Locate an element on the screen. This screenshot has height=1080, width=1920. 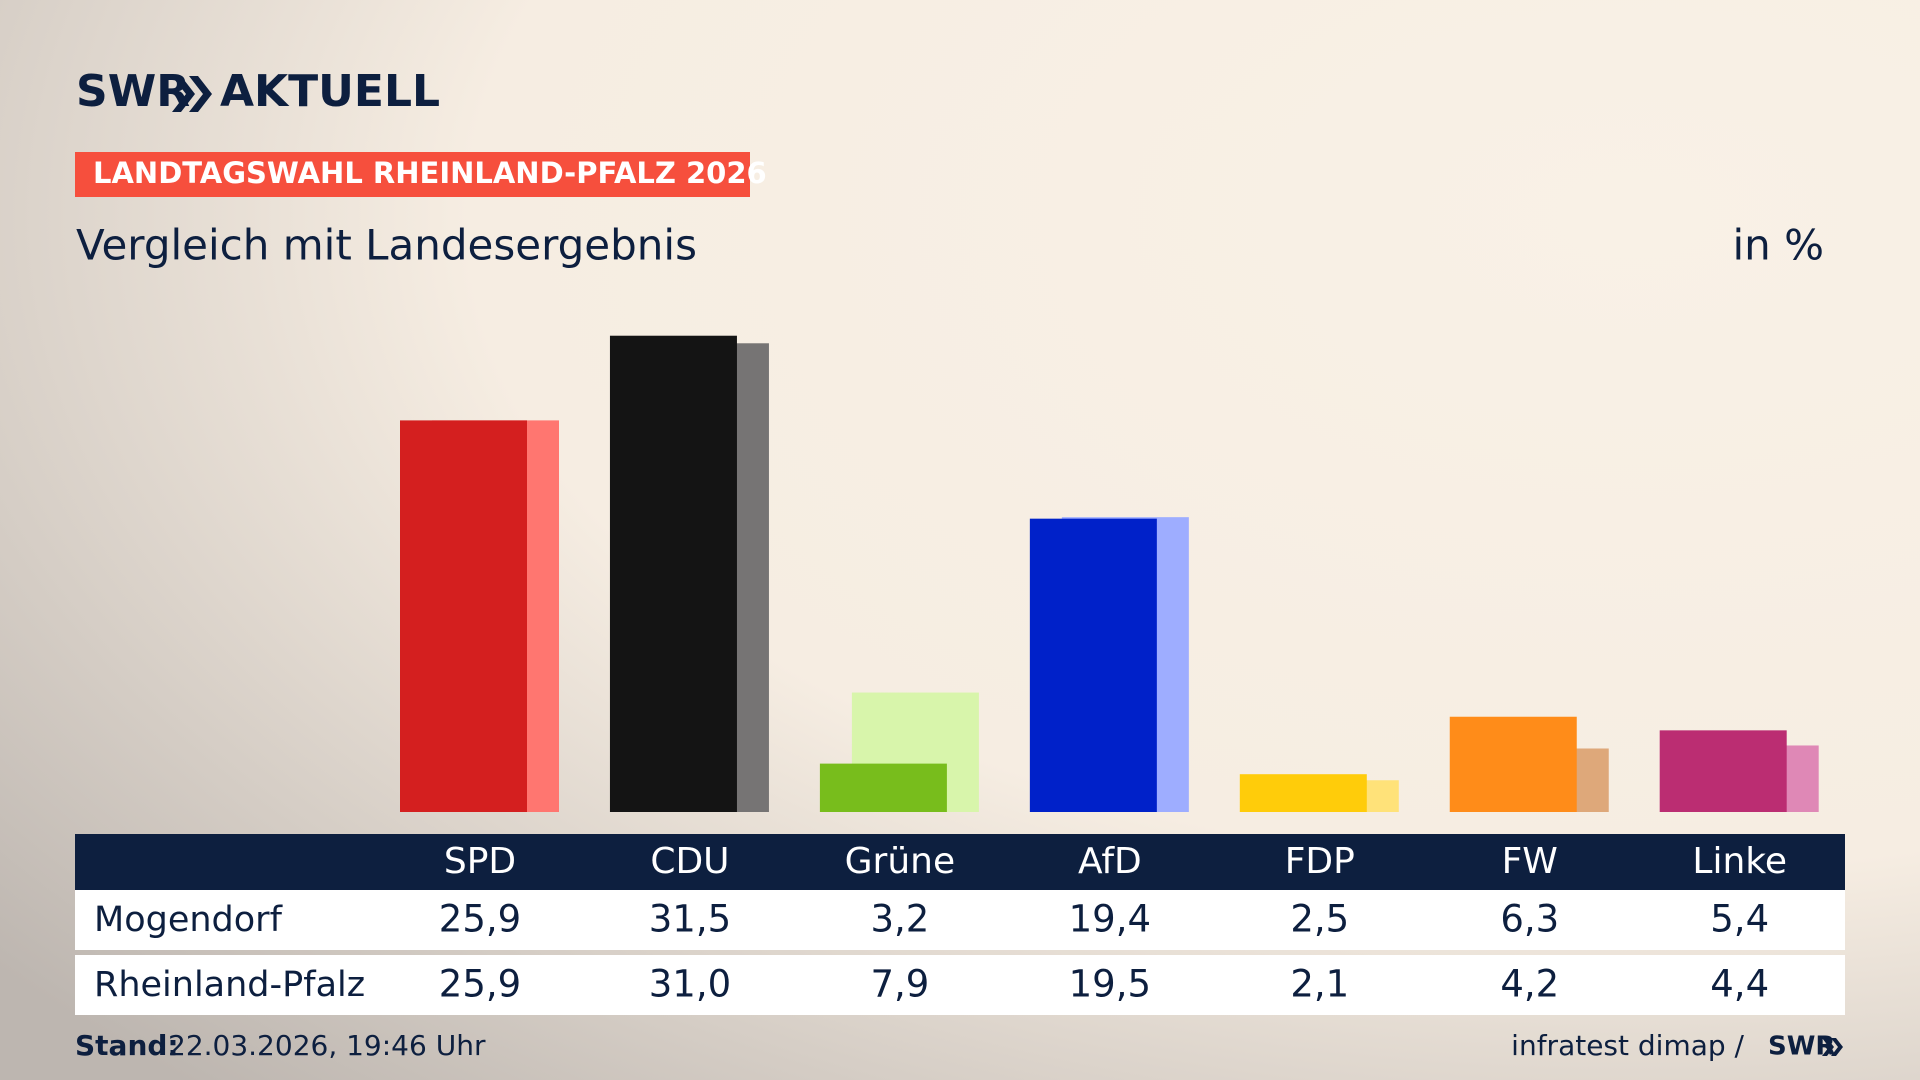
category-label: AfD is located at coordinates (1110, 861).